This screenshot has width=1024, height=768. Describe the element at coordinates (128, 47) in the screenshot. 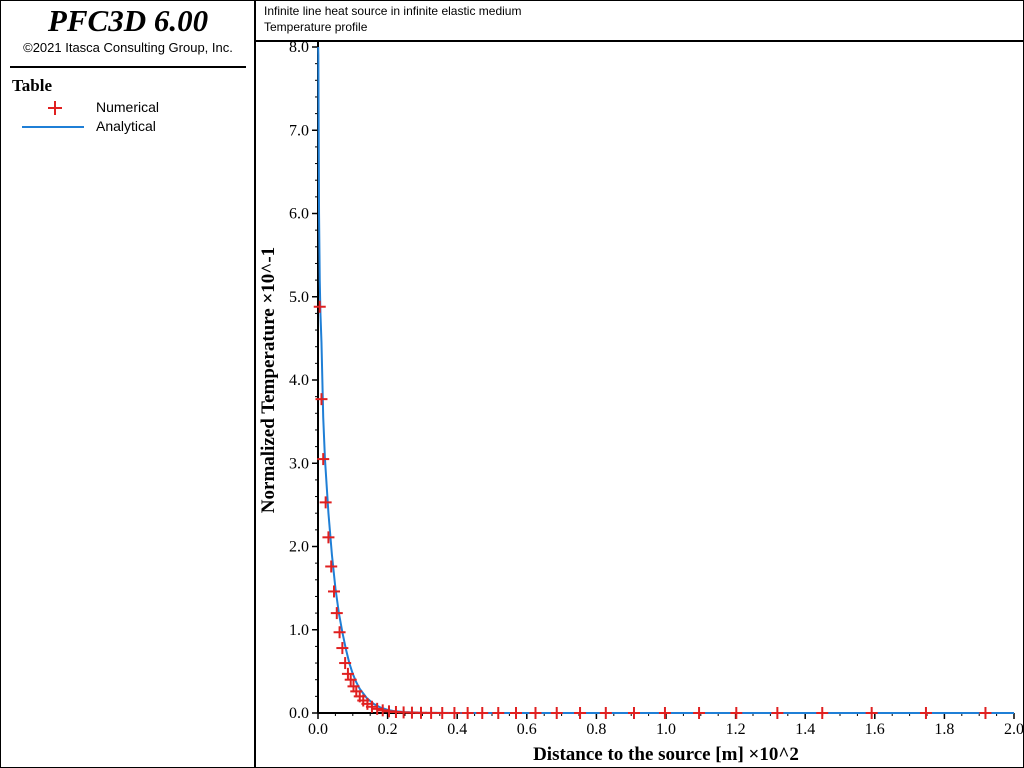

I see `copyright-text: ©2021 Itasca Consulting Group, Inc.` at that location.